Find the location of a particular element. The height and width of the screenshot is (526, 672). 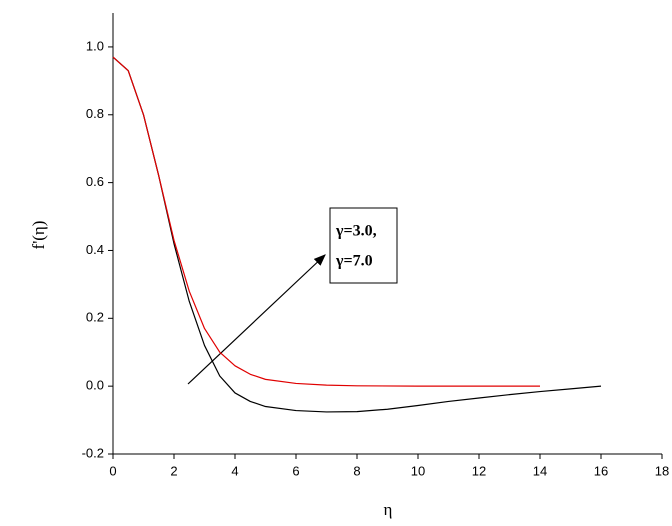

x-tick-label: 14 is located at coordinates (540, 470).